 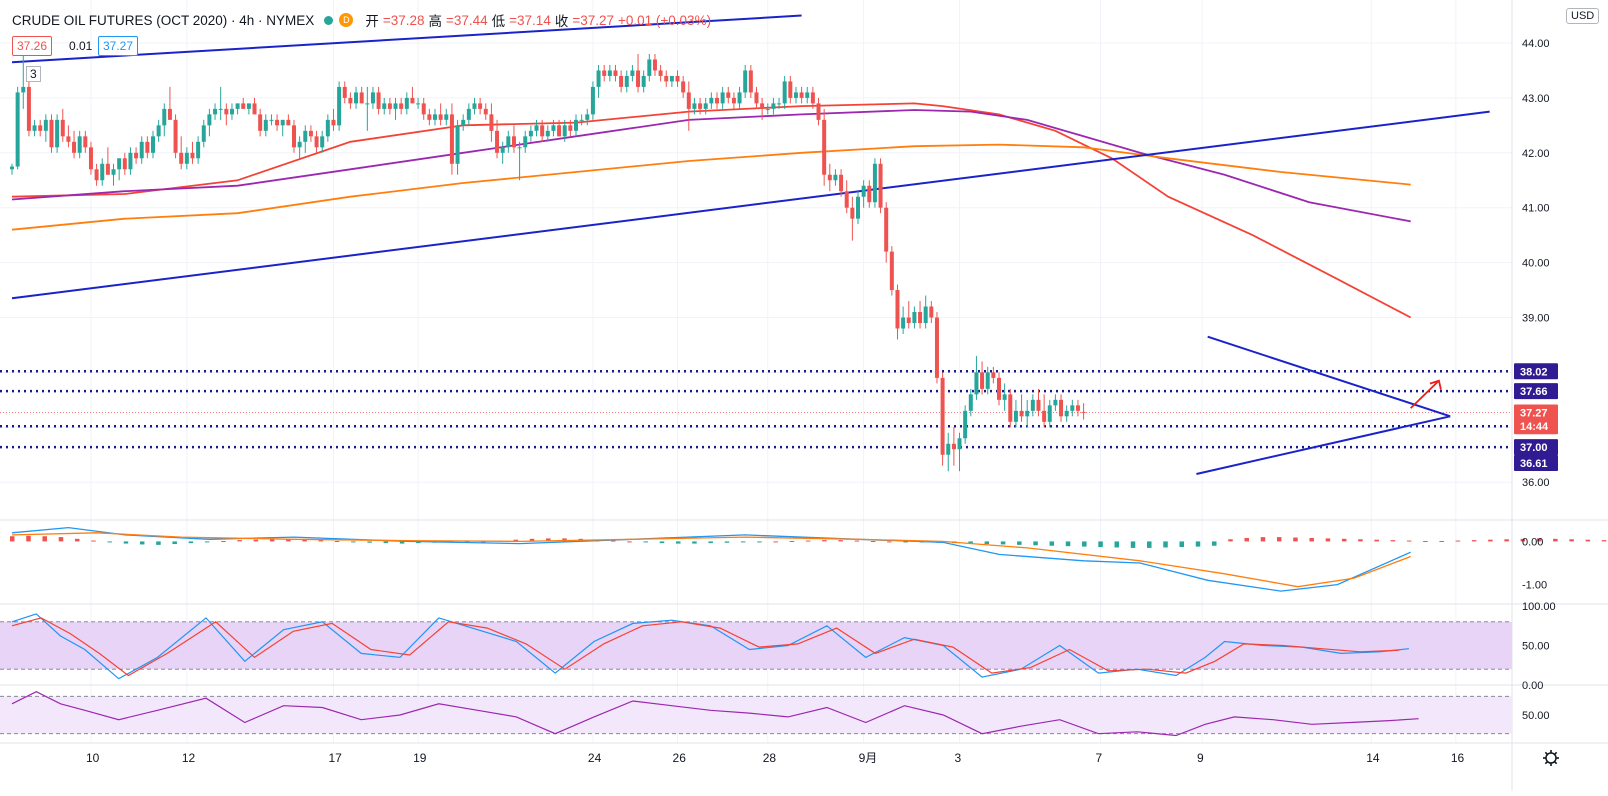 I want to click on time-axis-label: 26, so click(x=680, y=758).